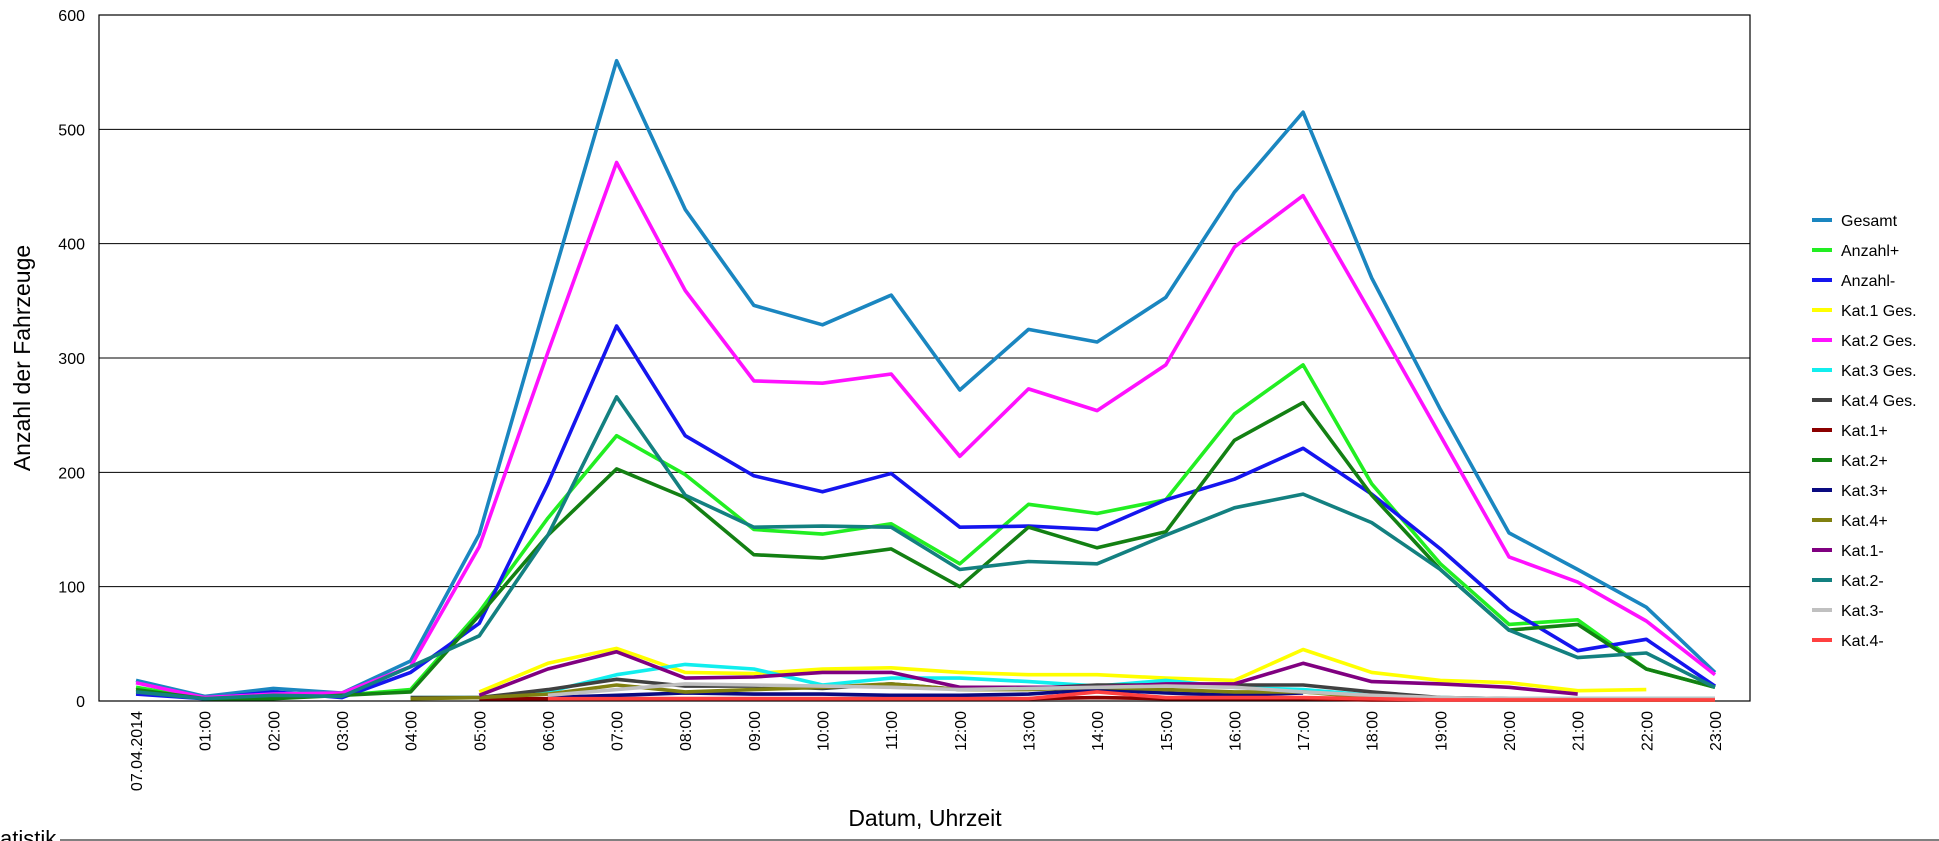  What do you see at coordinates (1879, 311) in the screenshot?
I see `legend-label: Kat.1 Ges.` at bounding box center [1879, 311].